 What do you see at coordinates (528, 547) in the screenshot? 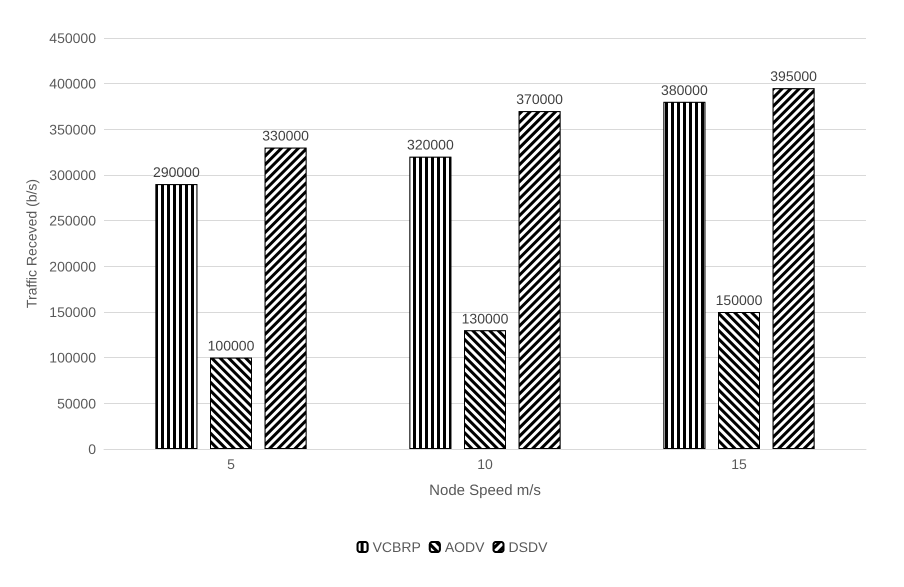
I see `legend-label: DSDV` at bounding box center [528, 547].